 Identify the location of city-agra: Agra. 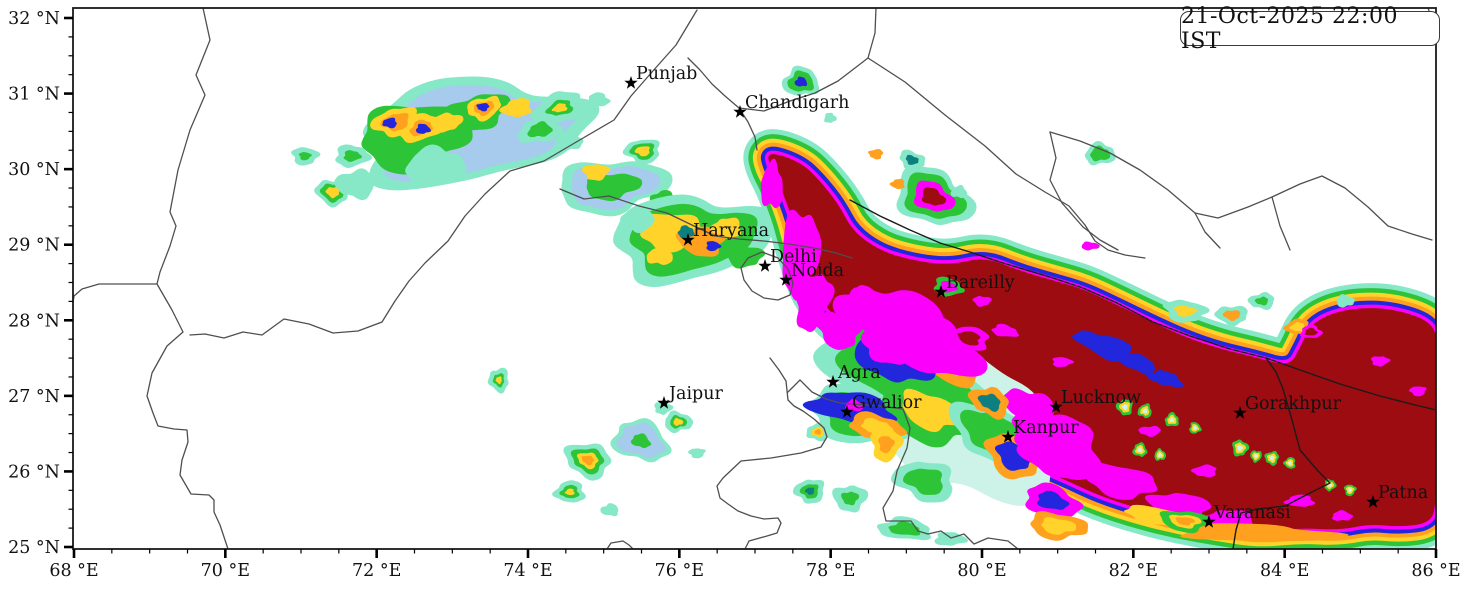
(853, 375).